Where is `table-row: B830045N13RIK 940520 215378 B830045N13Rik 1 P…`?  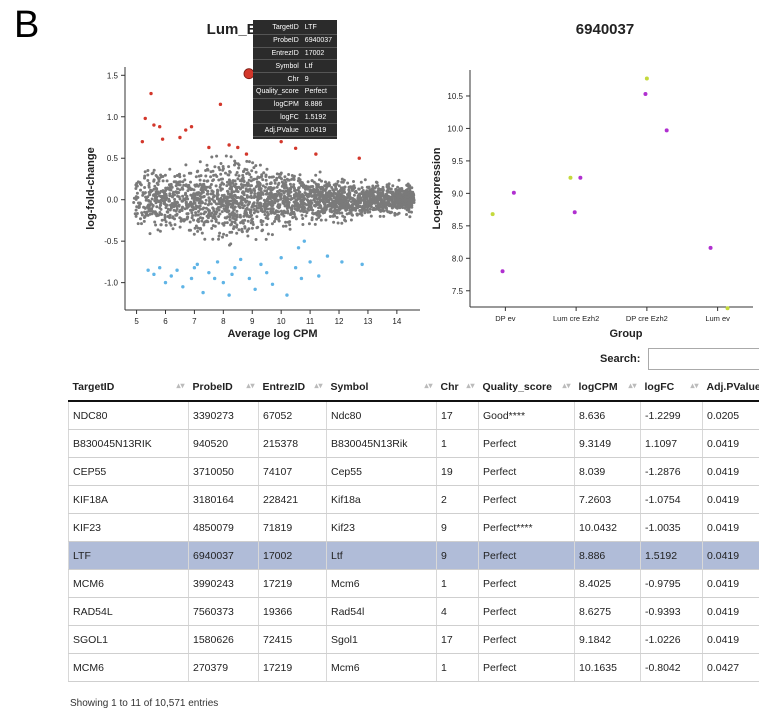
table-row: B830045N13RIK 940520 215378 B830045N13Rik 1 P… is located at coordinates (413, 443).